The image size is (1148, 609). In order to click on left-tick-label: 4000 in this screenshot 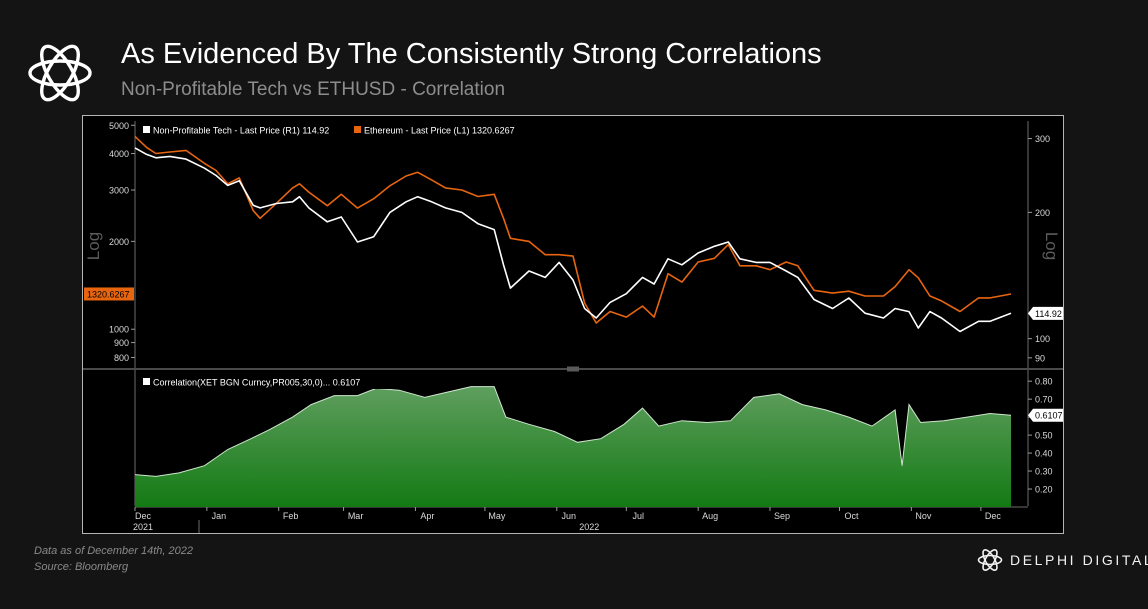, I will do `click(119, 154)`.